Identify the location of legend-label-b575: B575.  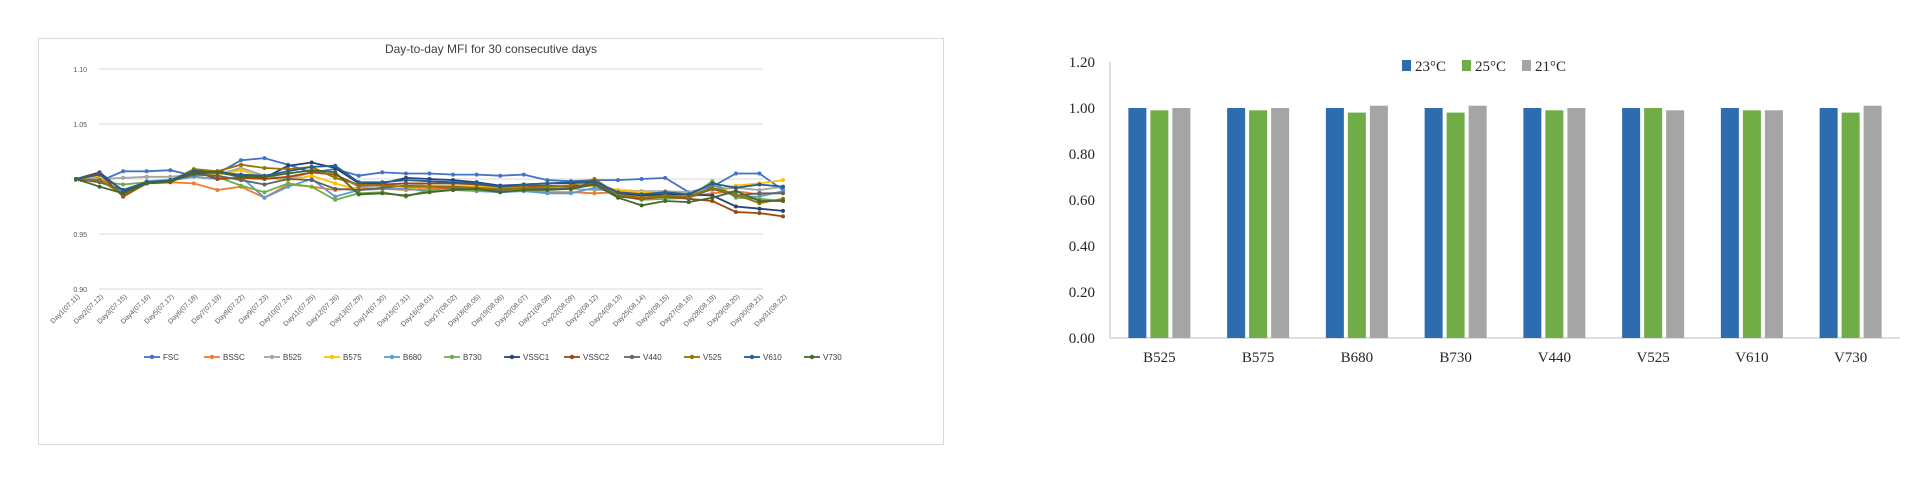
(352, 357).